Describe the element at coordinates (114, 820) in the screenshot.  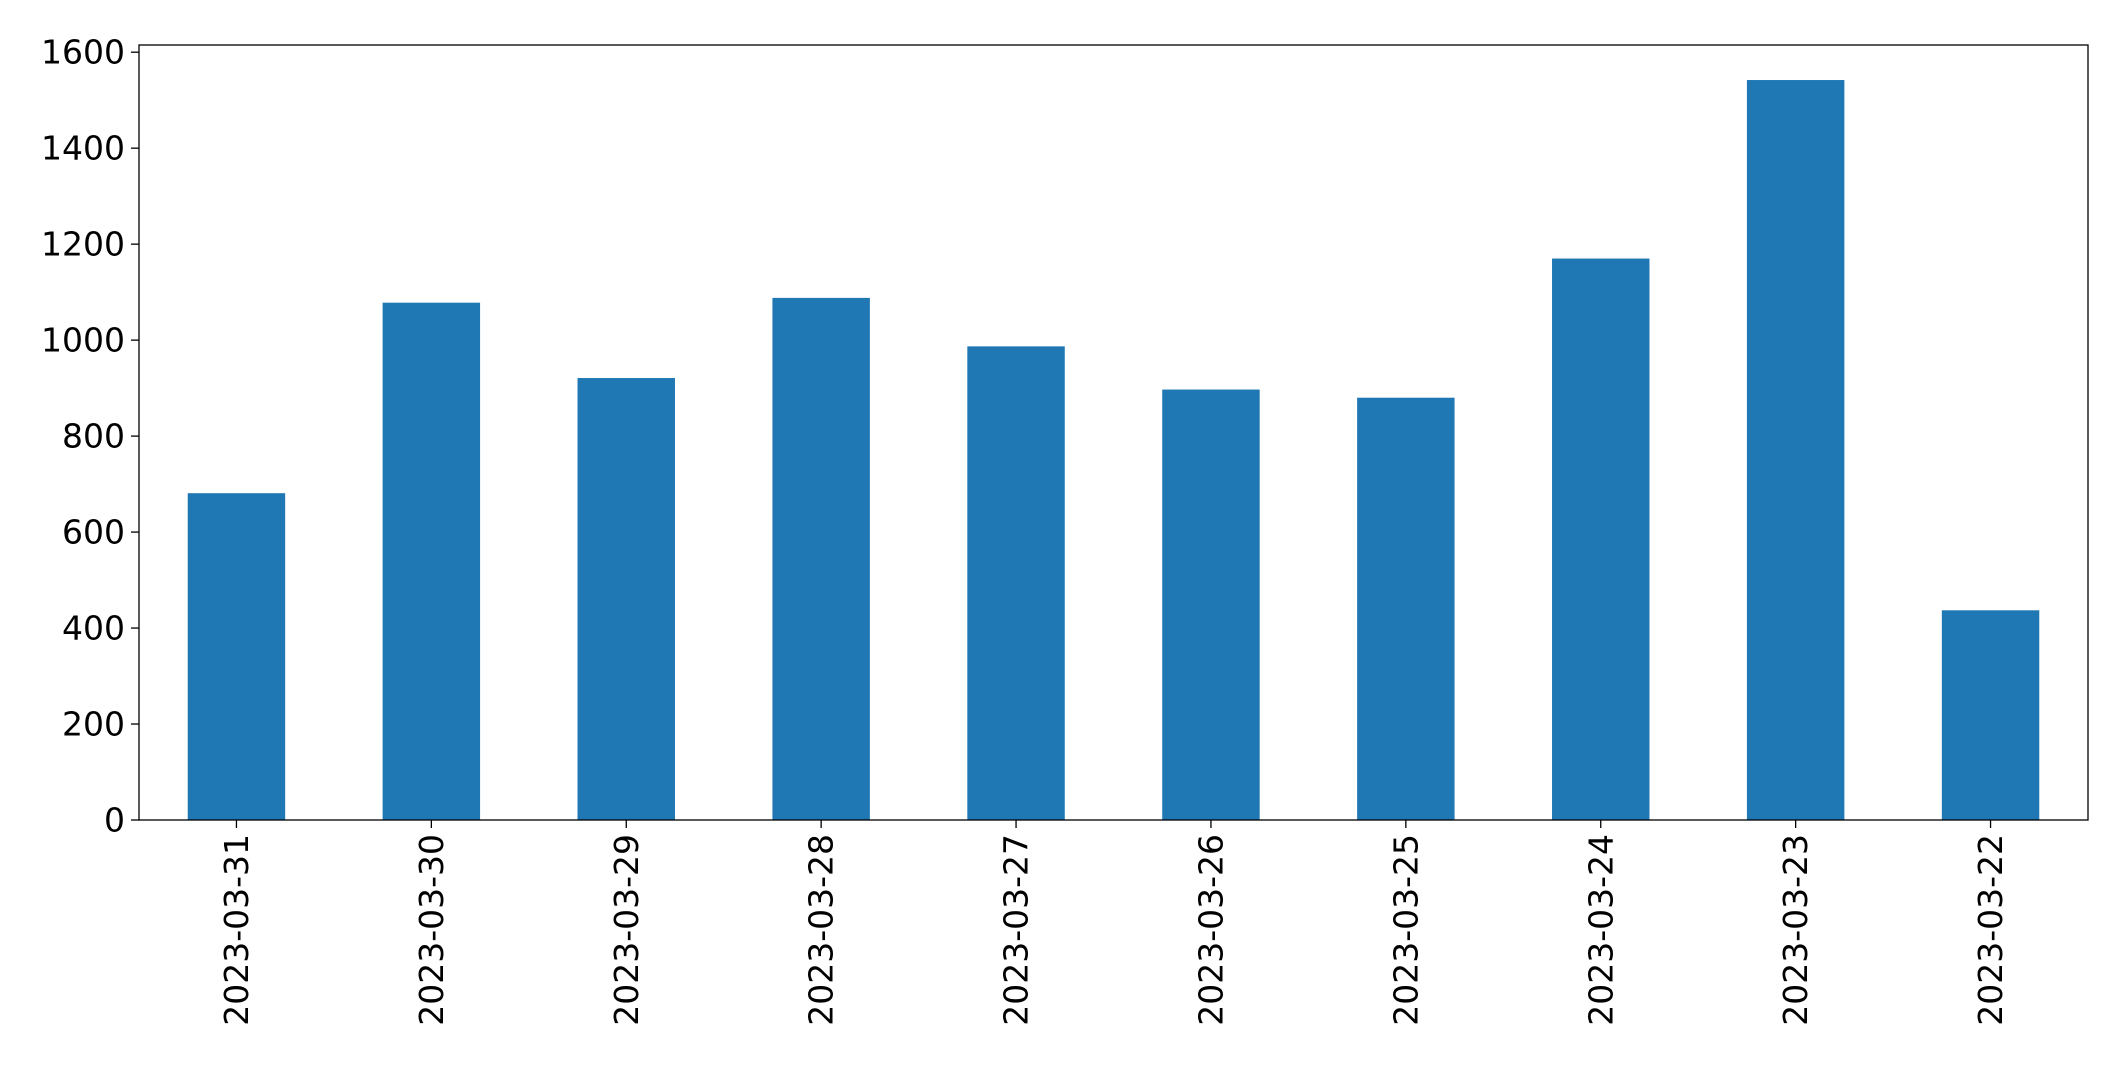
I see `y-tick-label: 0` at that location.